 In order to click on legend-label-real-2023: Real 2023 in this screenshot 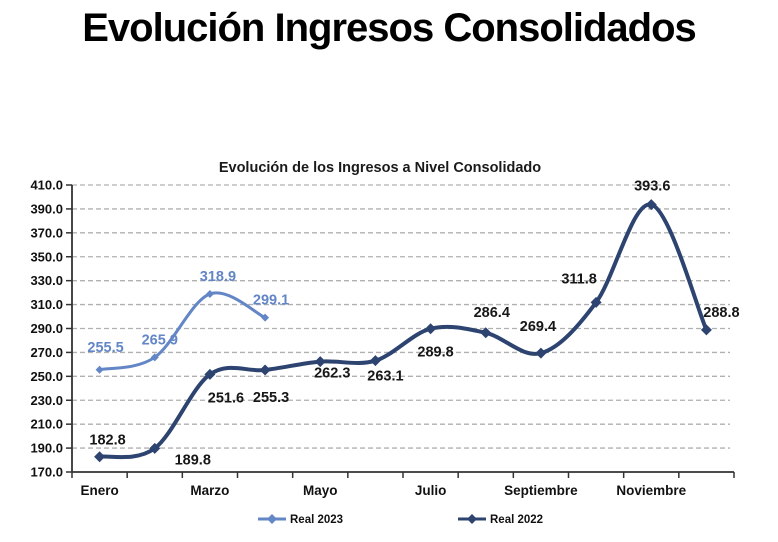, I will do `click(316, 520)`.